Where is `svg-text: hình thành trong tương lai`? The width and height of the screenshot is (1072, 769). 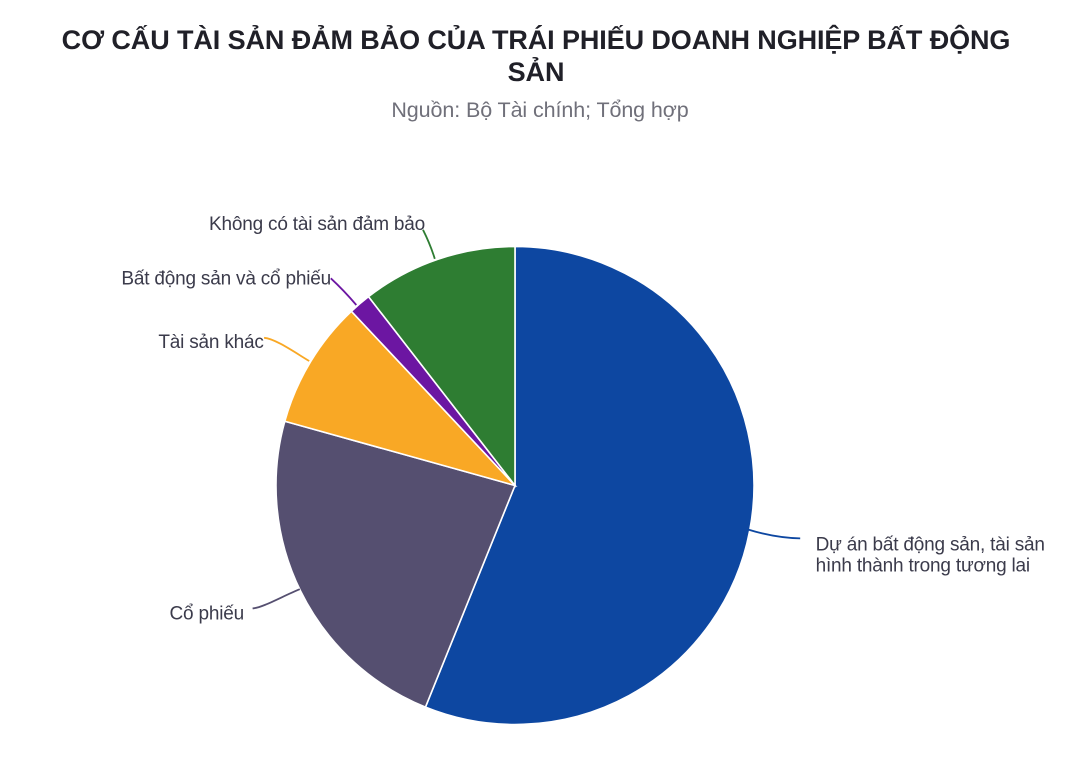 svg-text: hình thành trong tương lai is located at coordinates (923, 566).